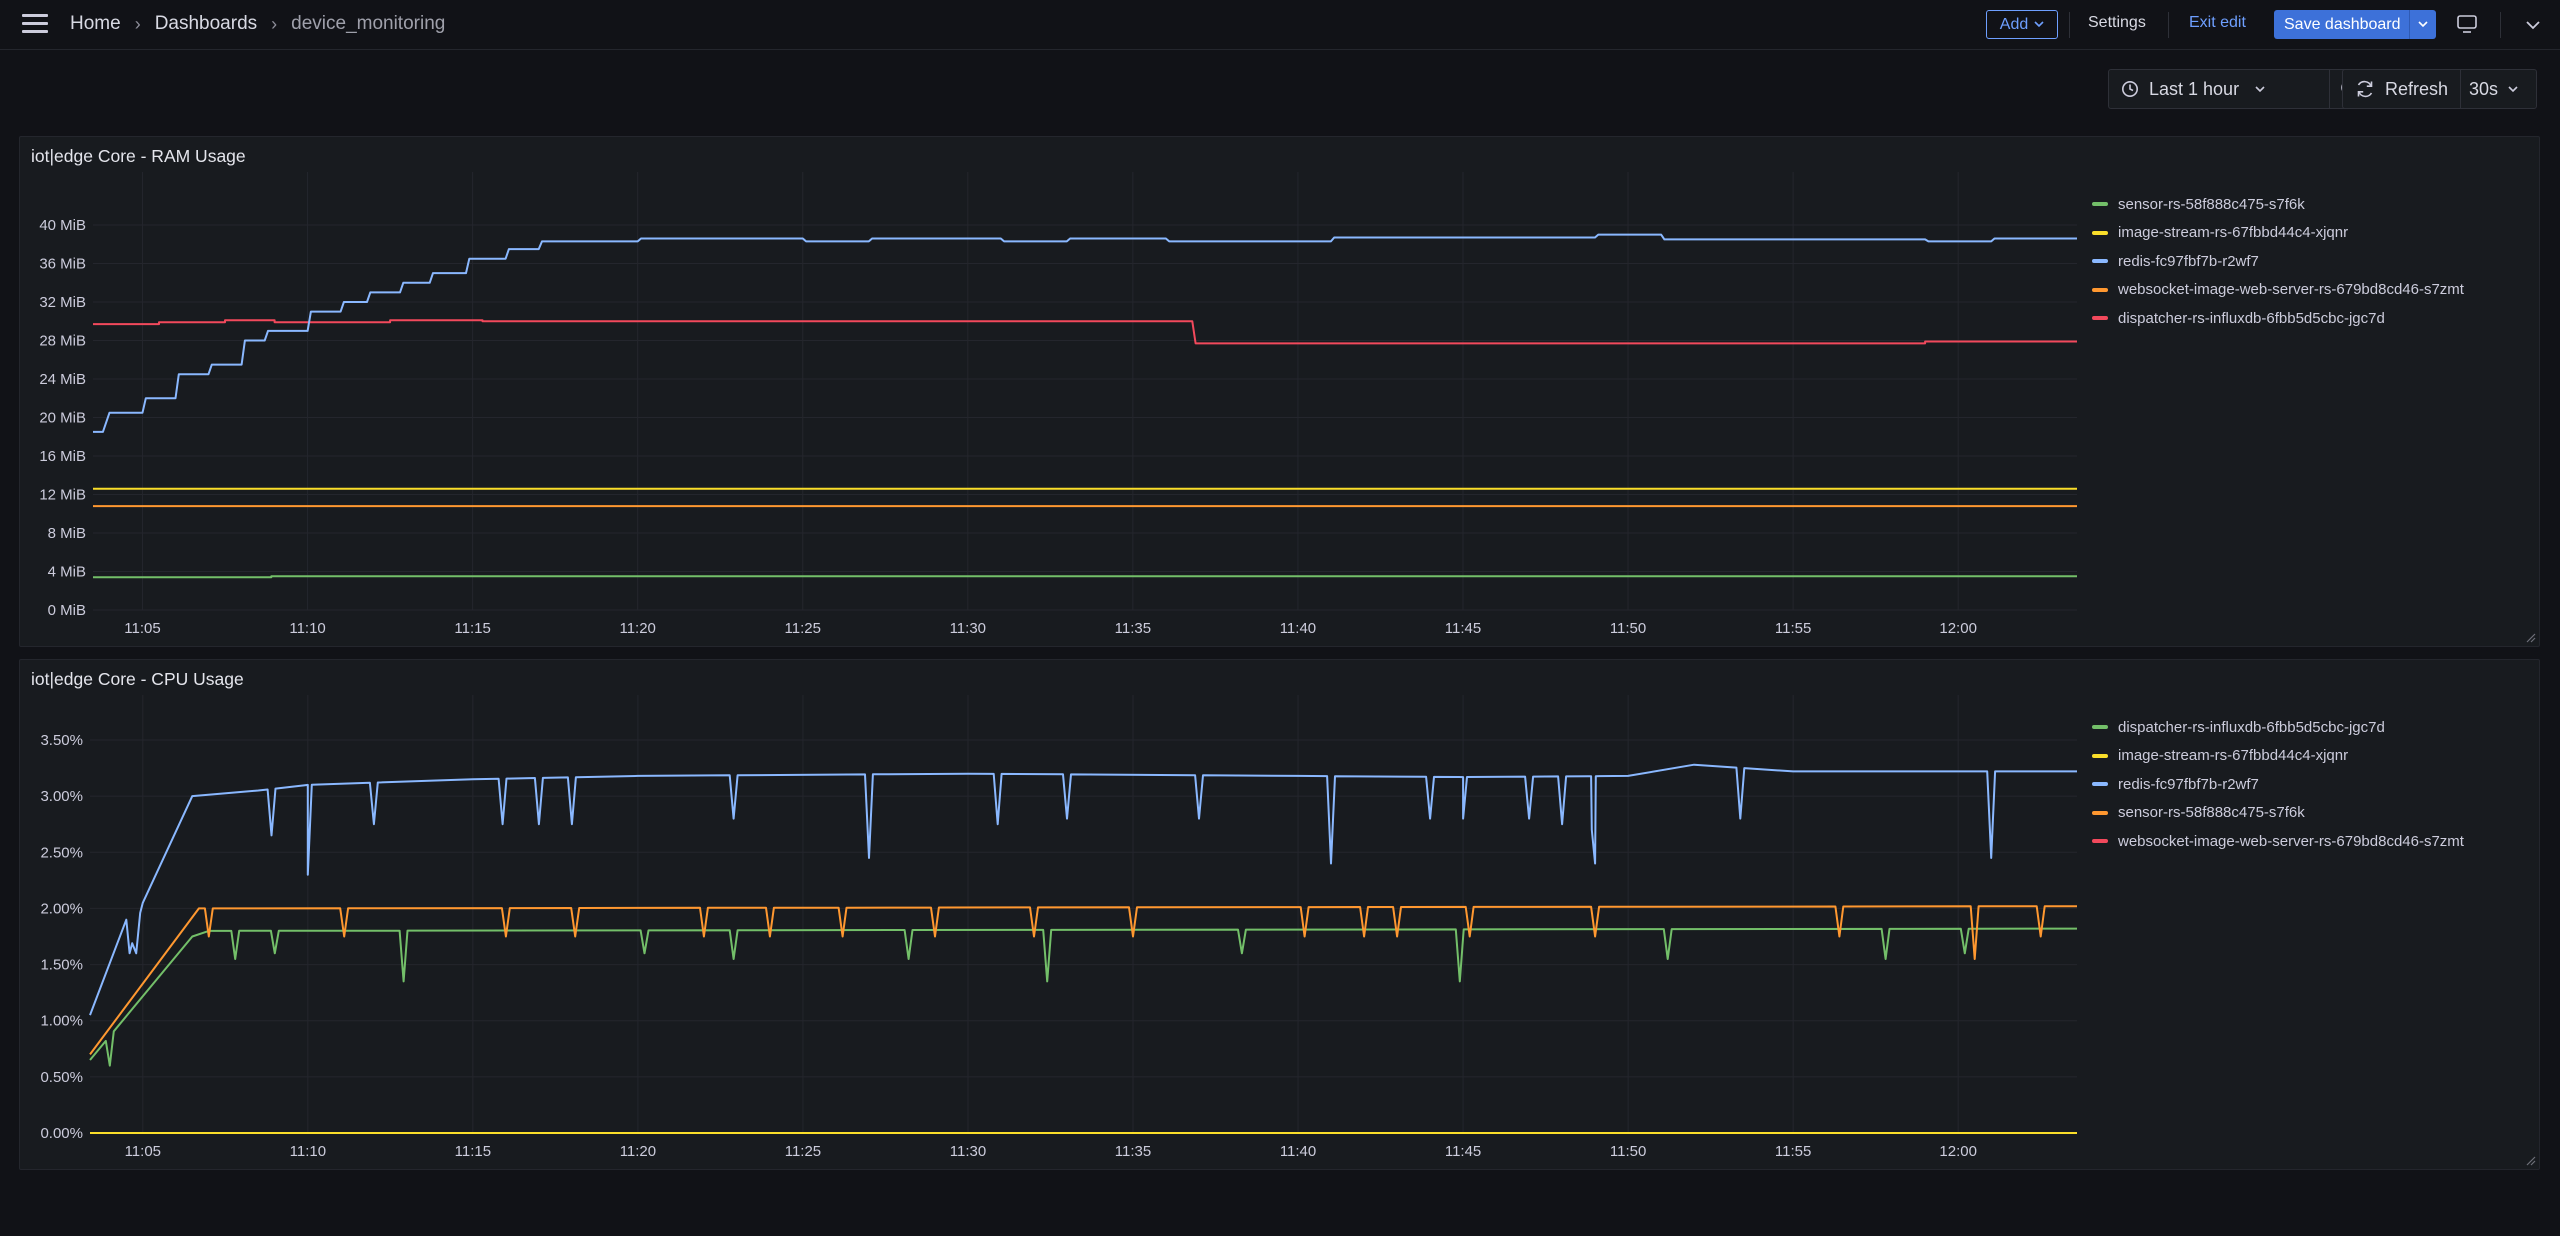 The width and height of the screenshot is (2560, 1236). Describe the element at coordinates (138, 156) in the screenshot. I see `panel-title: iot|edge Core - RAM Usage` at that location.